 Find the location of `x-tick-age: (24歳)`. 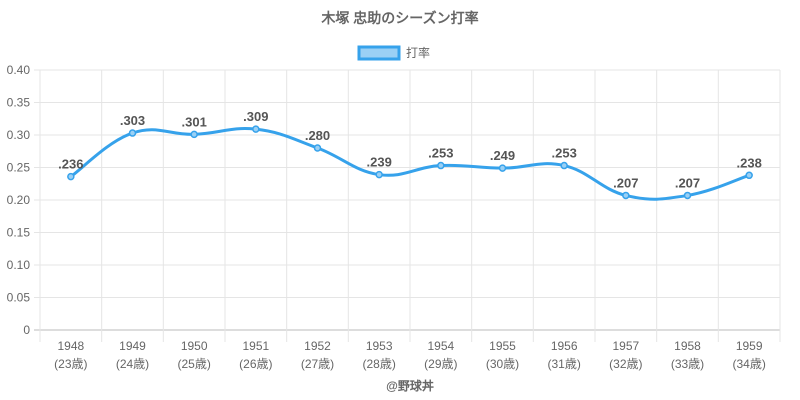

x-tick-age: (24歳) is located at coordinates (132, 364).